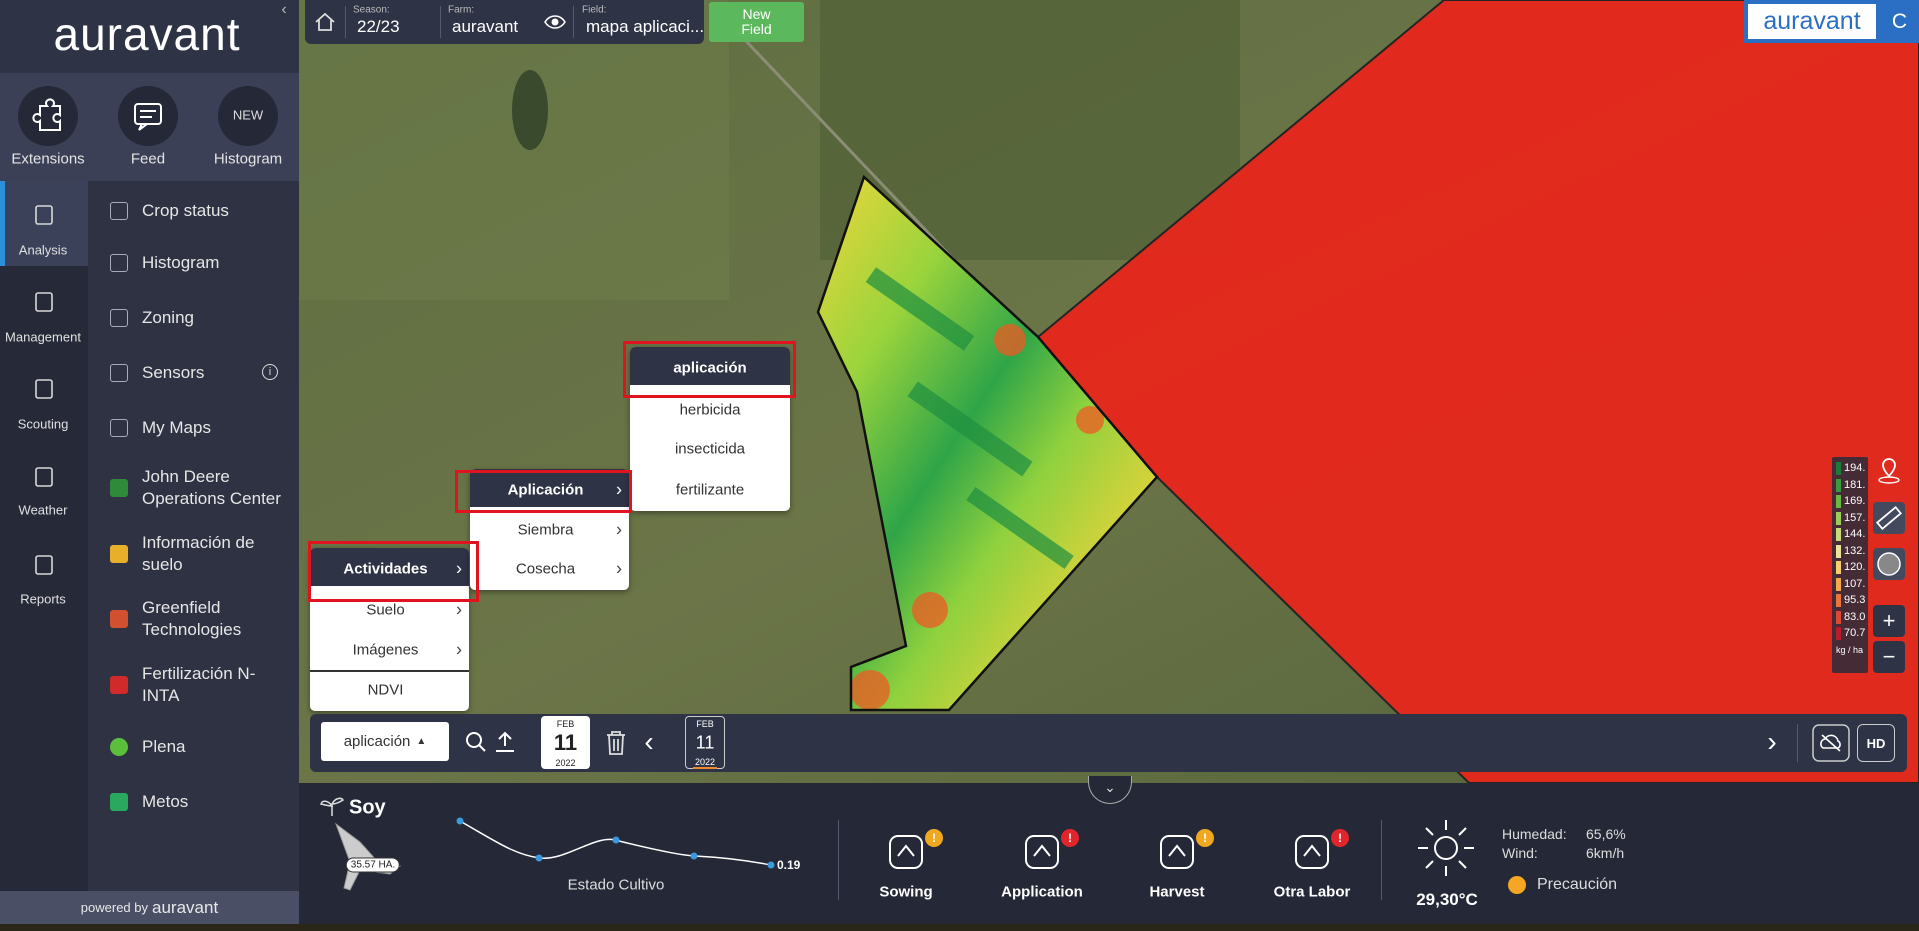 The width and height of the screenshot is (1919, 931). I want to click on menu-option: Suelo, so click(385, 610).